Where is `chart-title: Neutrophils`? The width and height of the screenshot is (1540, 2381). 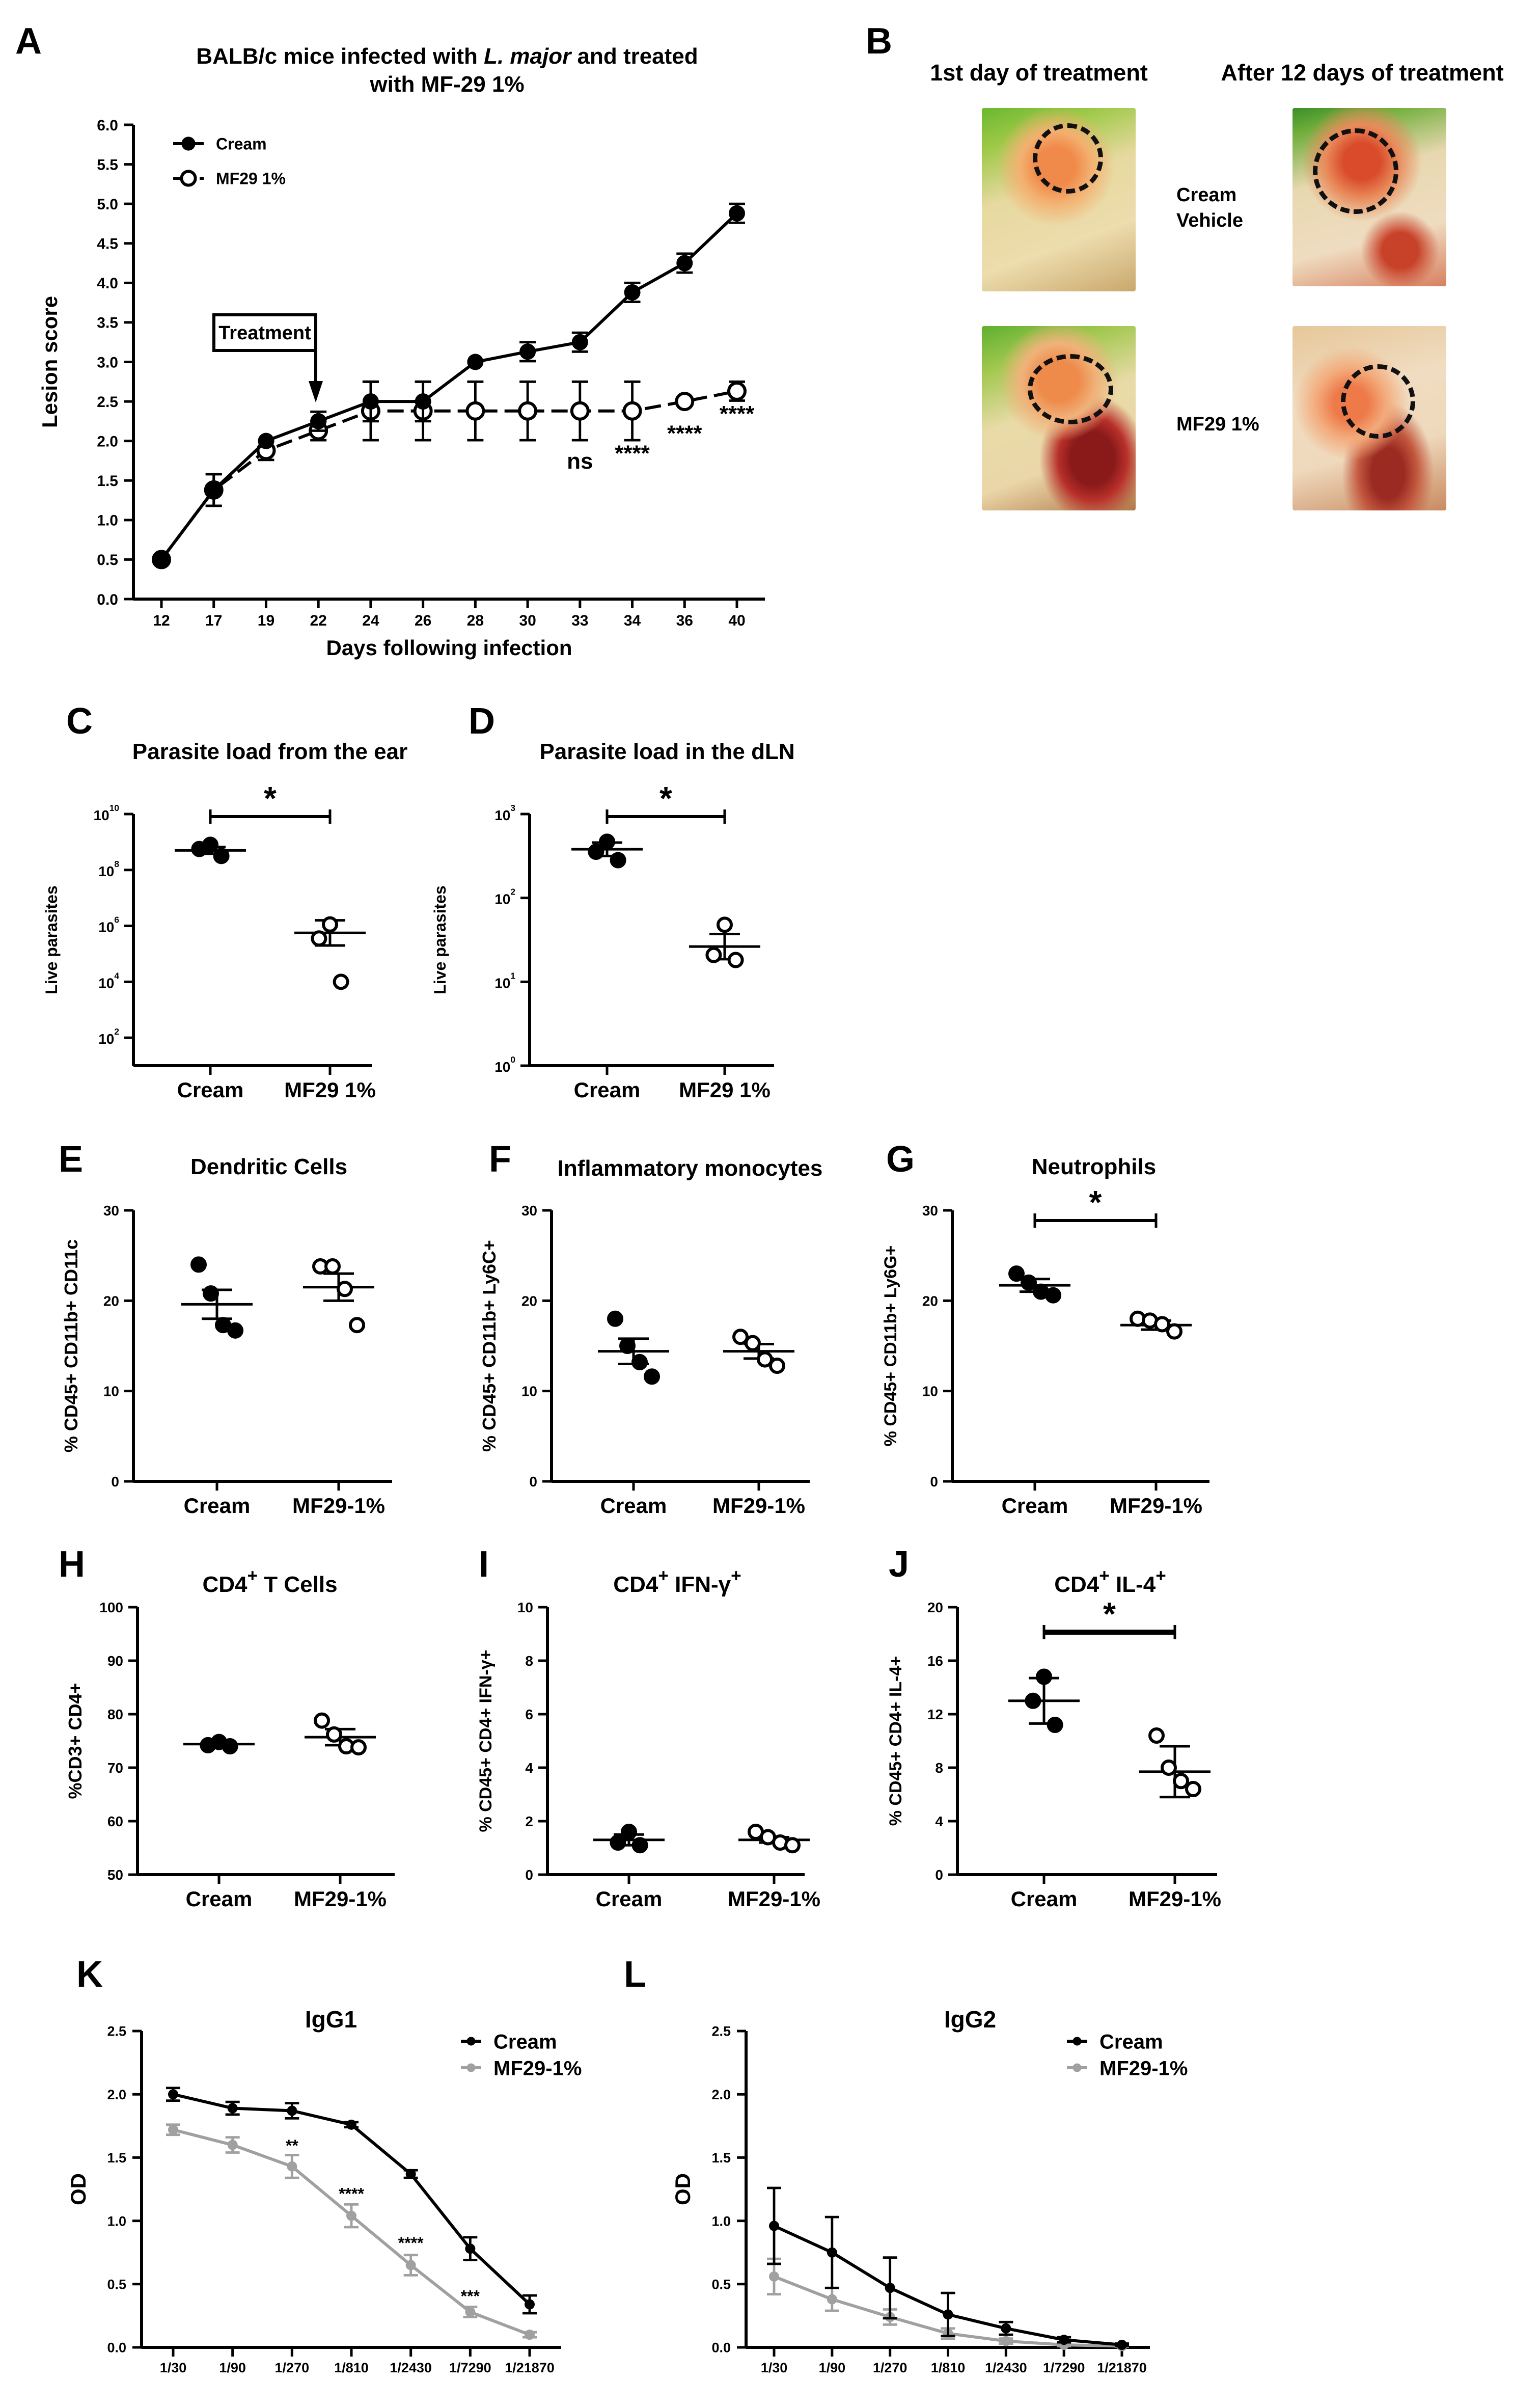 chart-title: Neutrophils is located at coordinates (1094, 1166).